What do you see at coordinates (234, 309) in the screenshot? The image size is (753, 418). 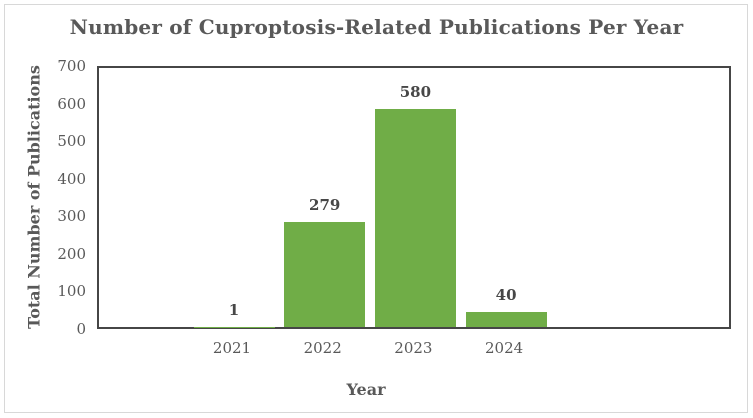 I see `data-label-2021: 1` at bounding box center [234, 309].